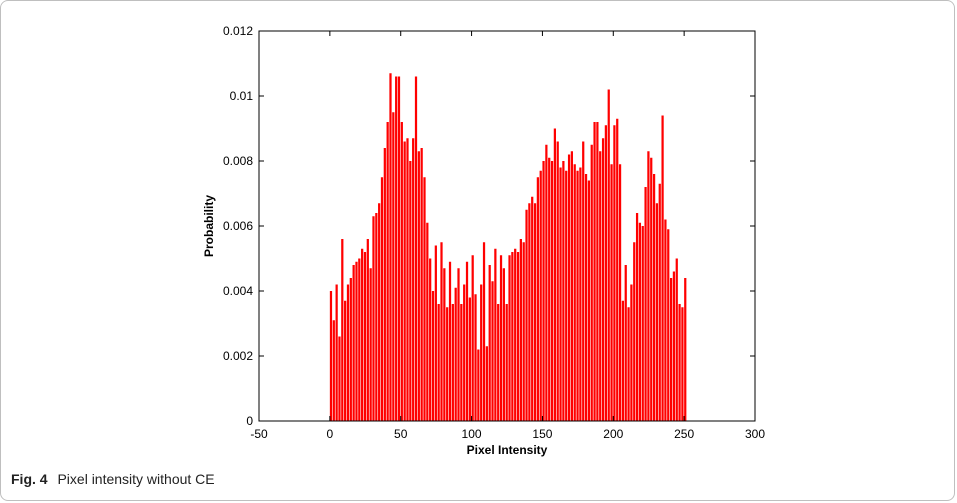 The width and height of the screenshot is (957, 503). Describe the element at coordinates (472, 434) in the screenshot. I see `x-tick-label: 100` at that location.